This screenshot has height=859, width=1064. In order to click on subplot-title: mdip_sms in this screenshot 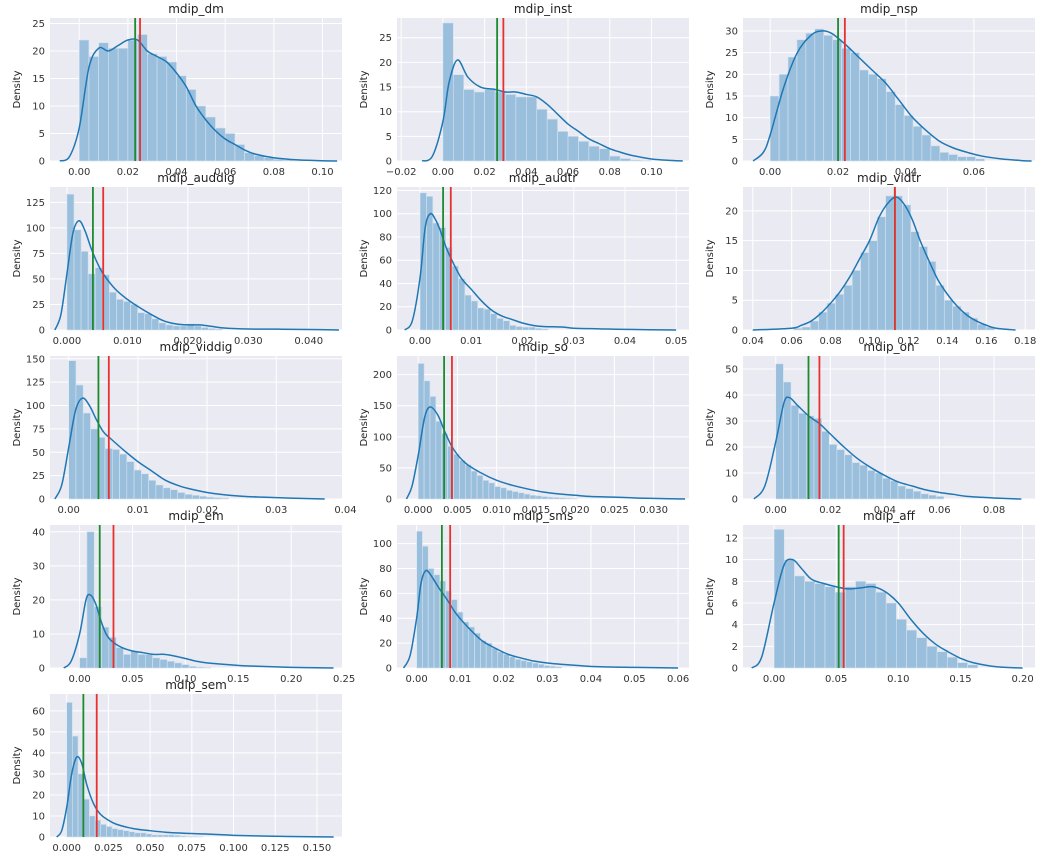, I will do `click(543, 516)`.